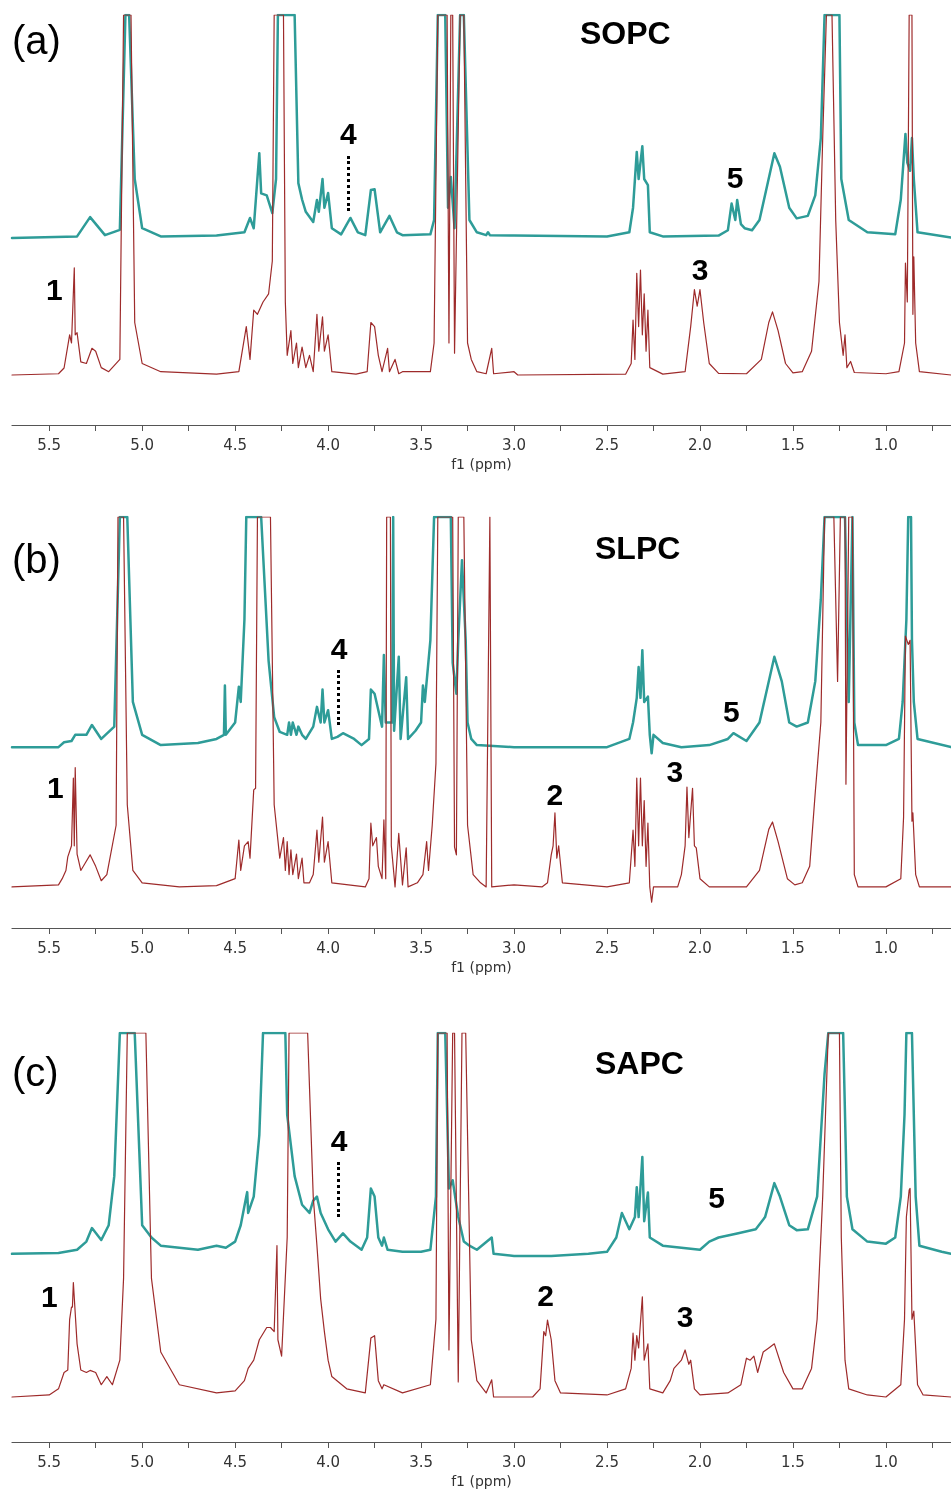 The width and height of the screenshot is (951, 1497). What do you see at coordinates (625, 33) in the screenshot?
I see `chart-title: SOPC` at bounding box center [625, 33].